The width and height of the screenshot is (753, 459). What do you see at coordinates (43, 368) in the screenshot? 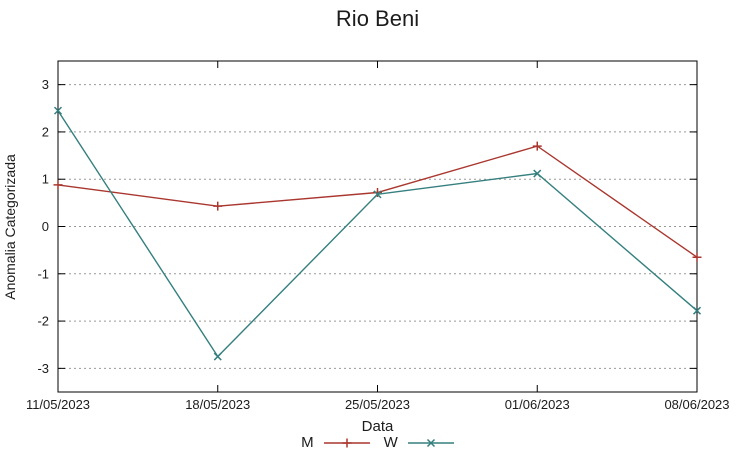
I see `y-tick-label: -3` at bounding box center [43, 368].